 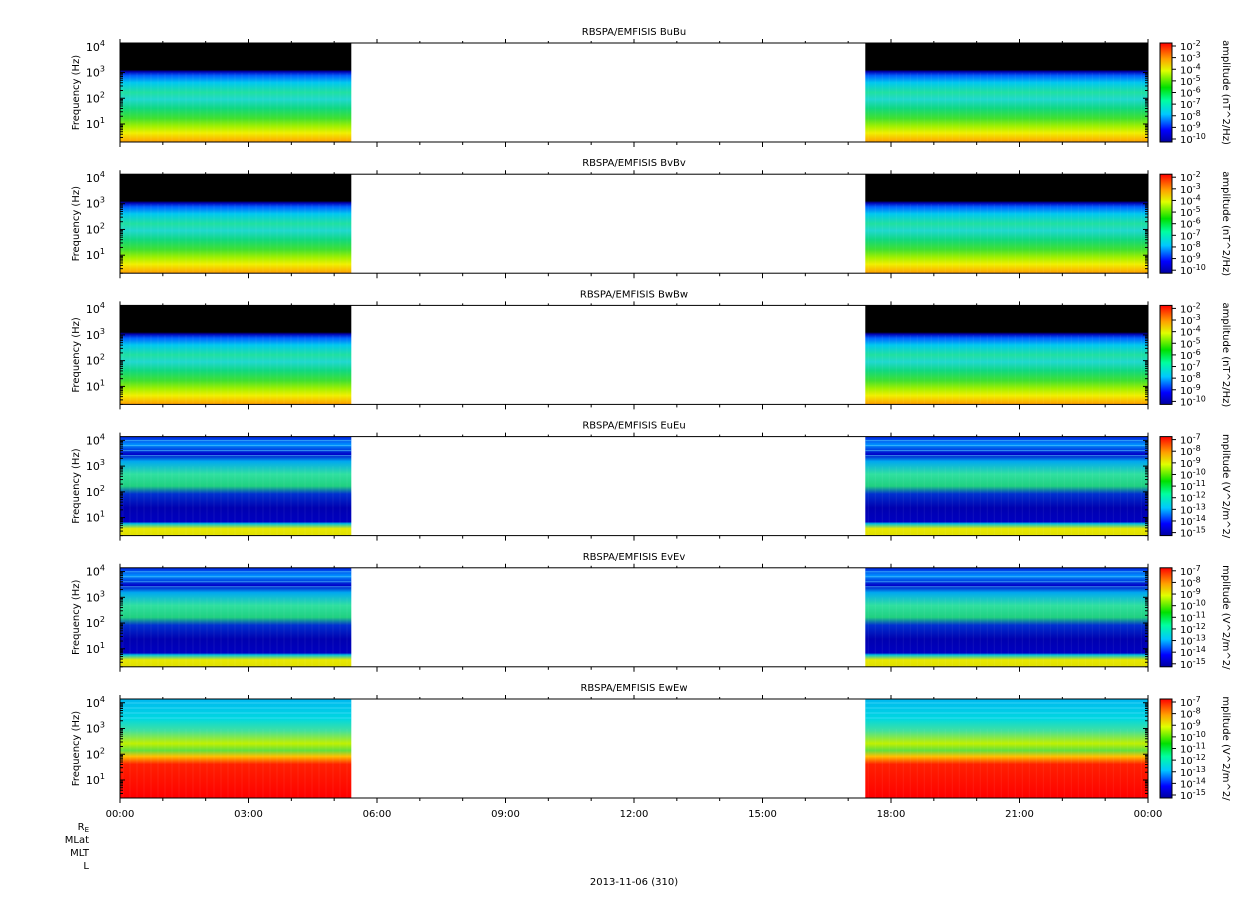 I want to click on ephemeris-mlat-label: MLat, so click(x=77, y=840).